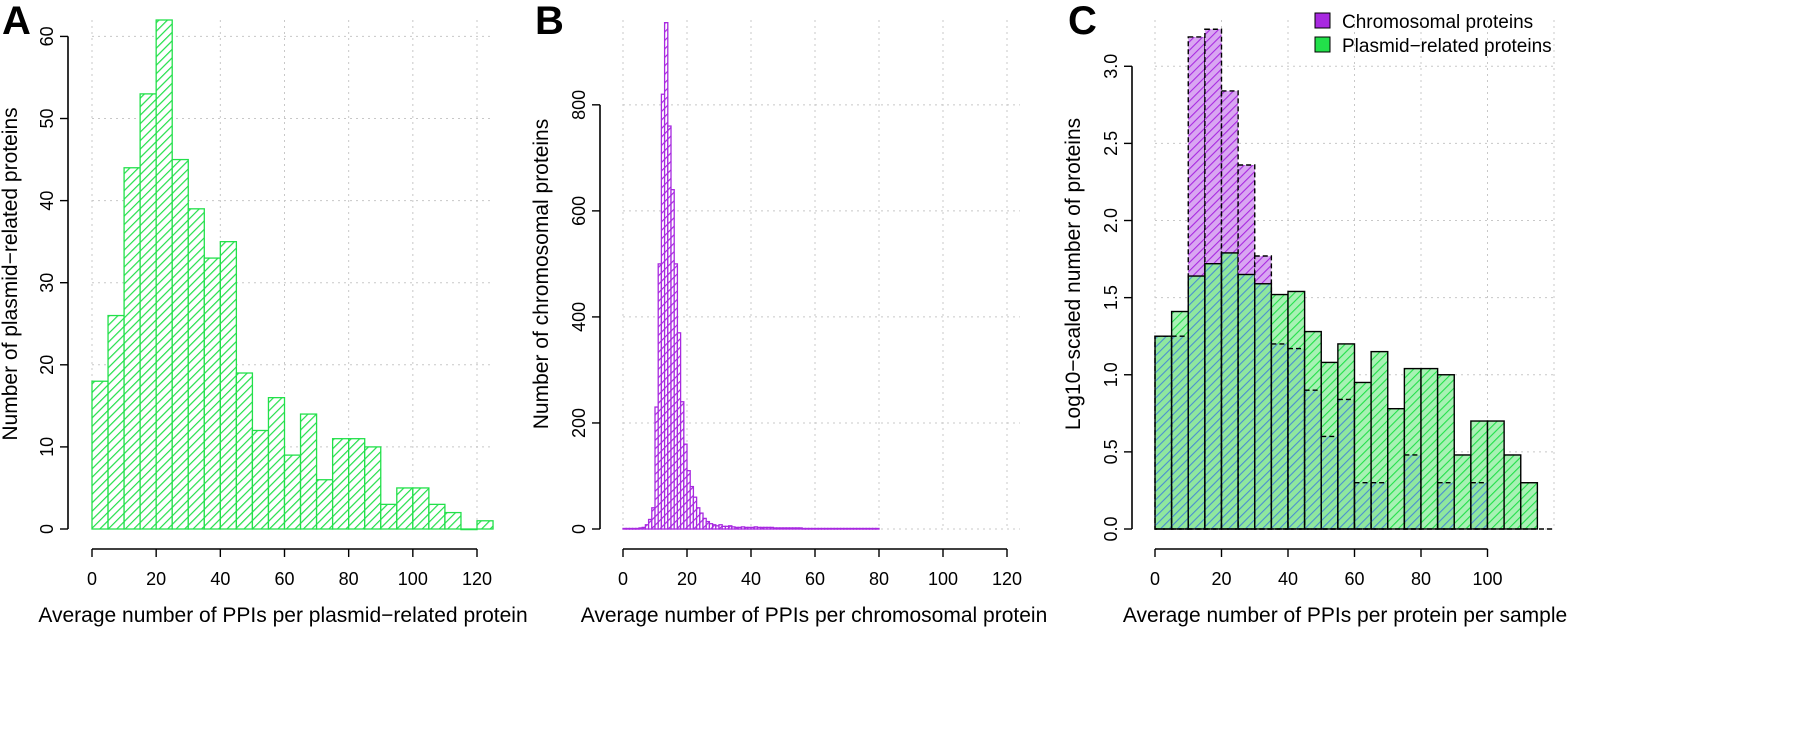 This screenshot has height=730, width=1807. Describe the element at coordinates (815, 579) in the screenshot. I see `panel-b-x-tick-label: 60` at that location.